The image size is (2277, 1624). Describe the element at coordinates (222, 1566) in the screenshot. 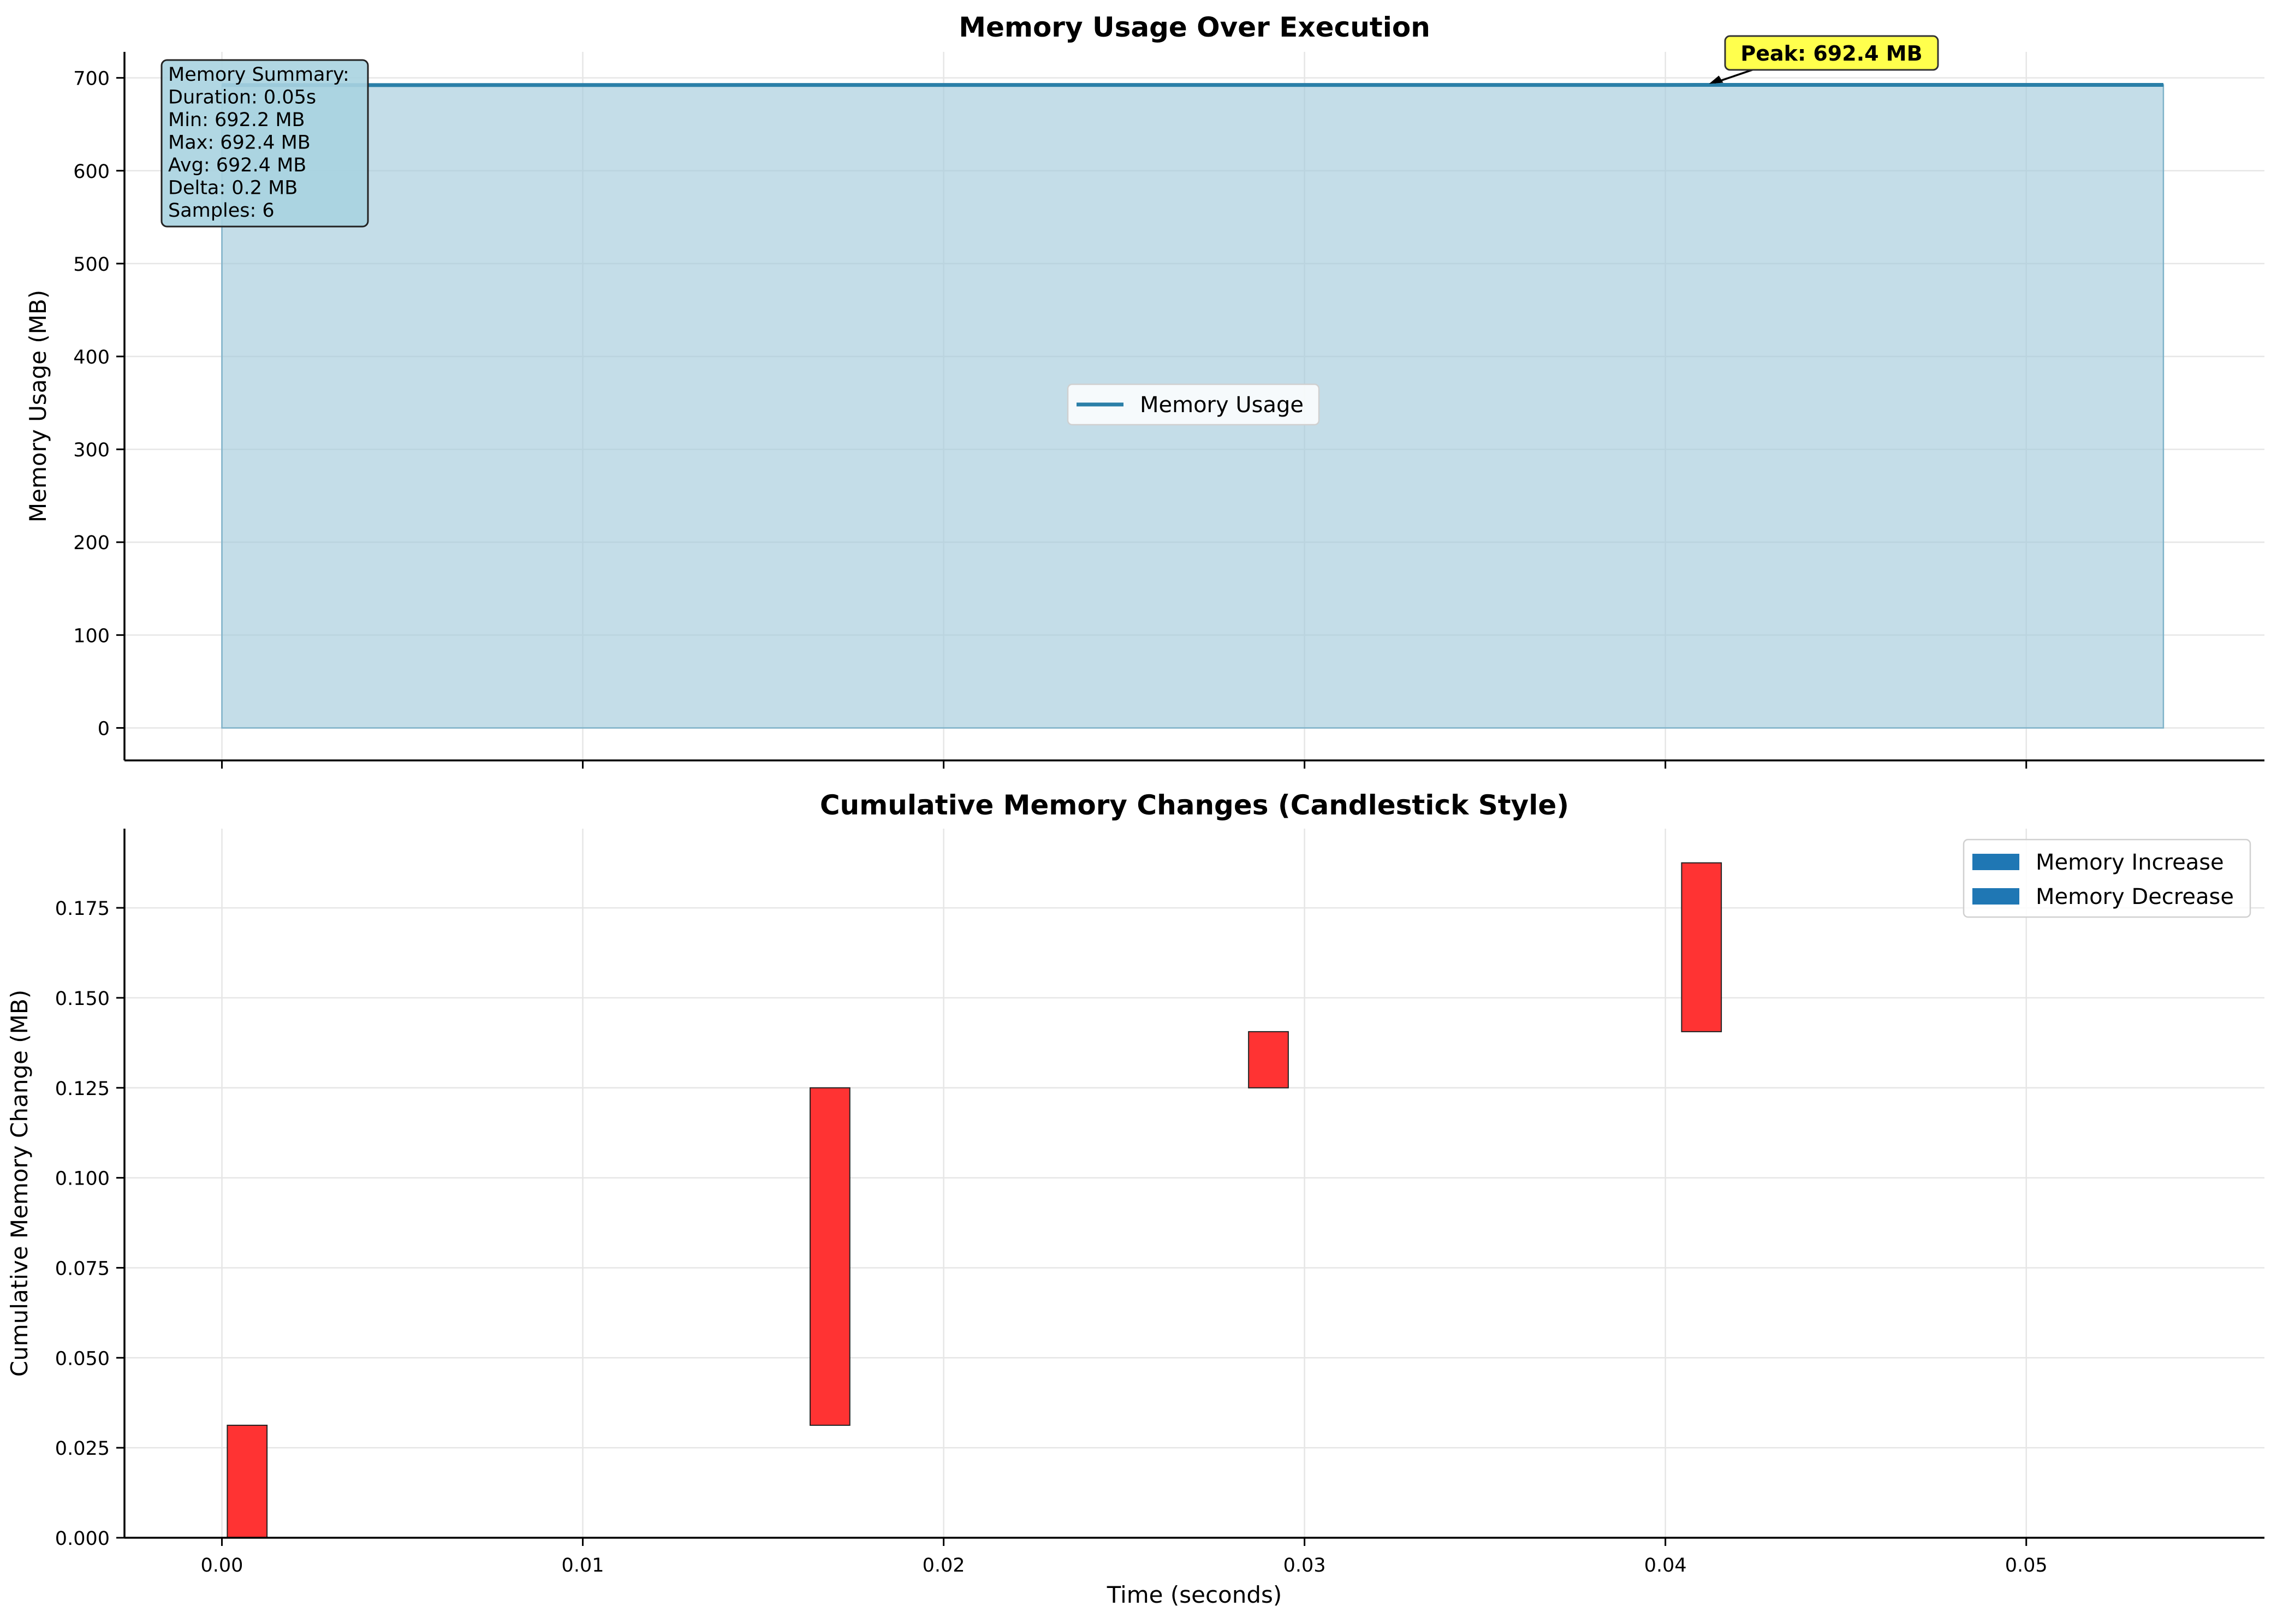

I see `x-tick-label: 0.00` at that location.